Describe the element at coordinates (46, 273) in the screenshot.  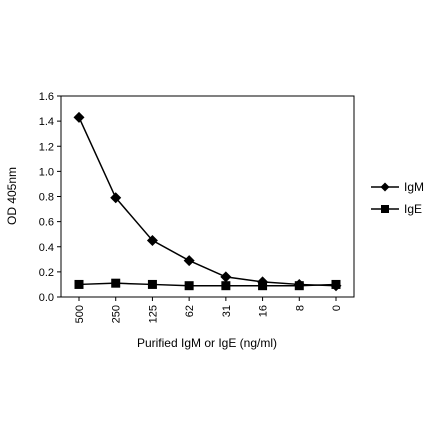
I see `y-tick-label: 0.2` at that location.